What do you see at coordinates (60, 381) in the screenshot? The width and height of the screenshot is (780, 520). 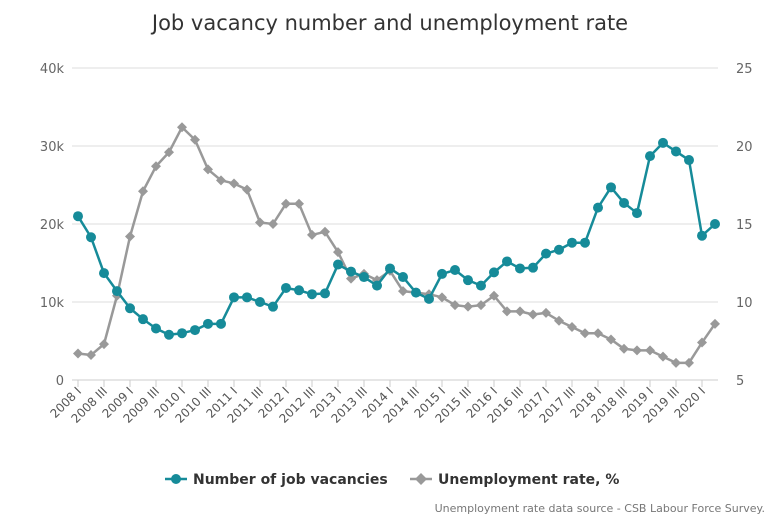 I see `left-tick-label: 0` at bounding box center [60, 381].